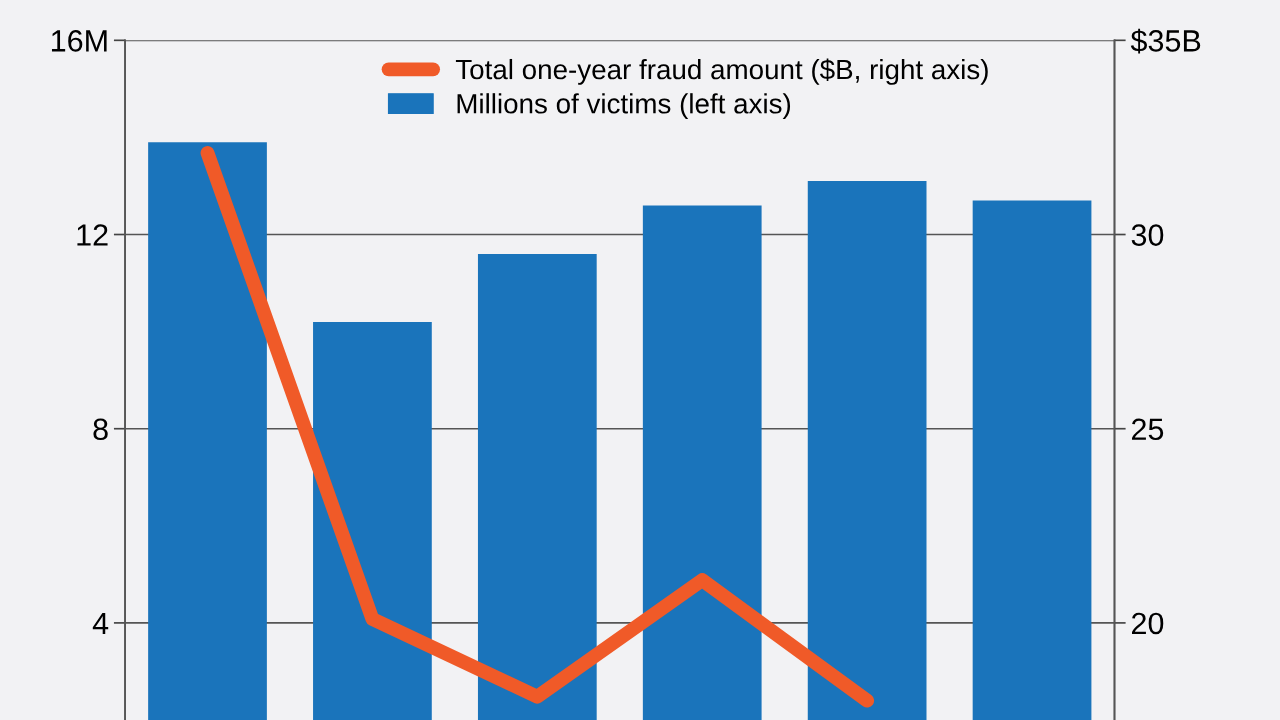 The height and width of the screenshot is (720, 1280). Describe the element at coordinates (1147, 235) in the screenshot. I see `y2-tick-label: 30` at that location.